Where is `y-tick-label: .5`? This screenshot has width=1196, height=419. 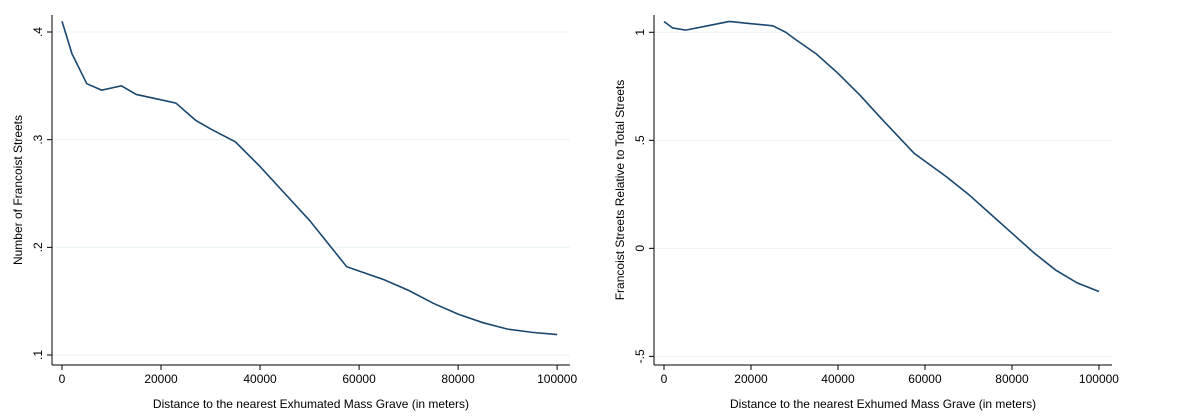 y-tick-label: .5 is located at coordinates (640, 140).